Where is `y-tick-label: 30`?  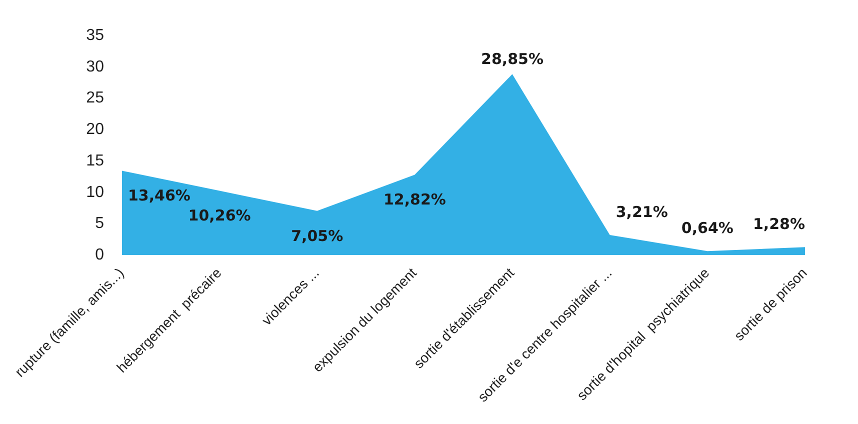
y-tick-label: 30 is located at coordinates (95, 67).